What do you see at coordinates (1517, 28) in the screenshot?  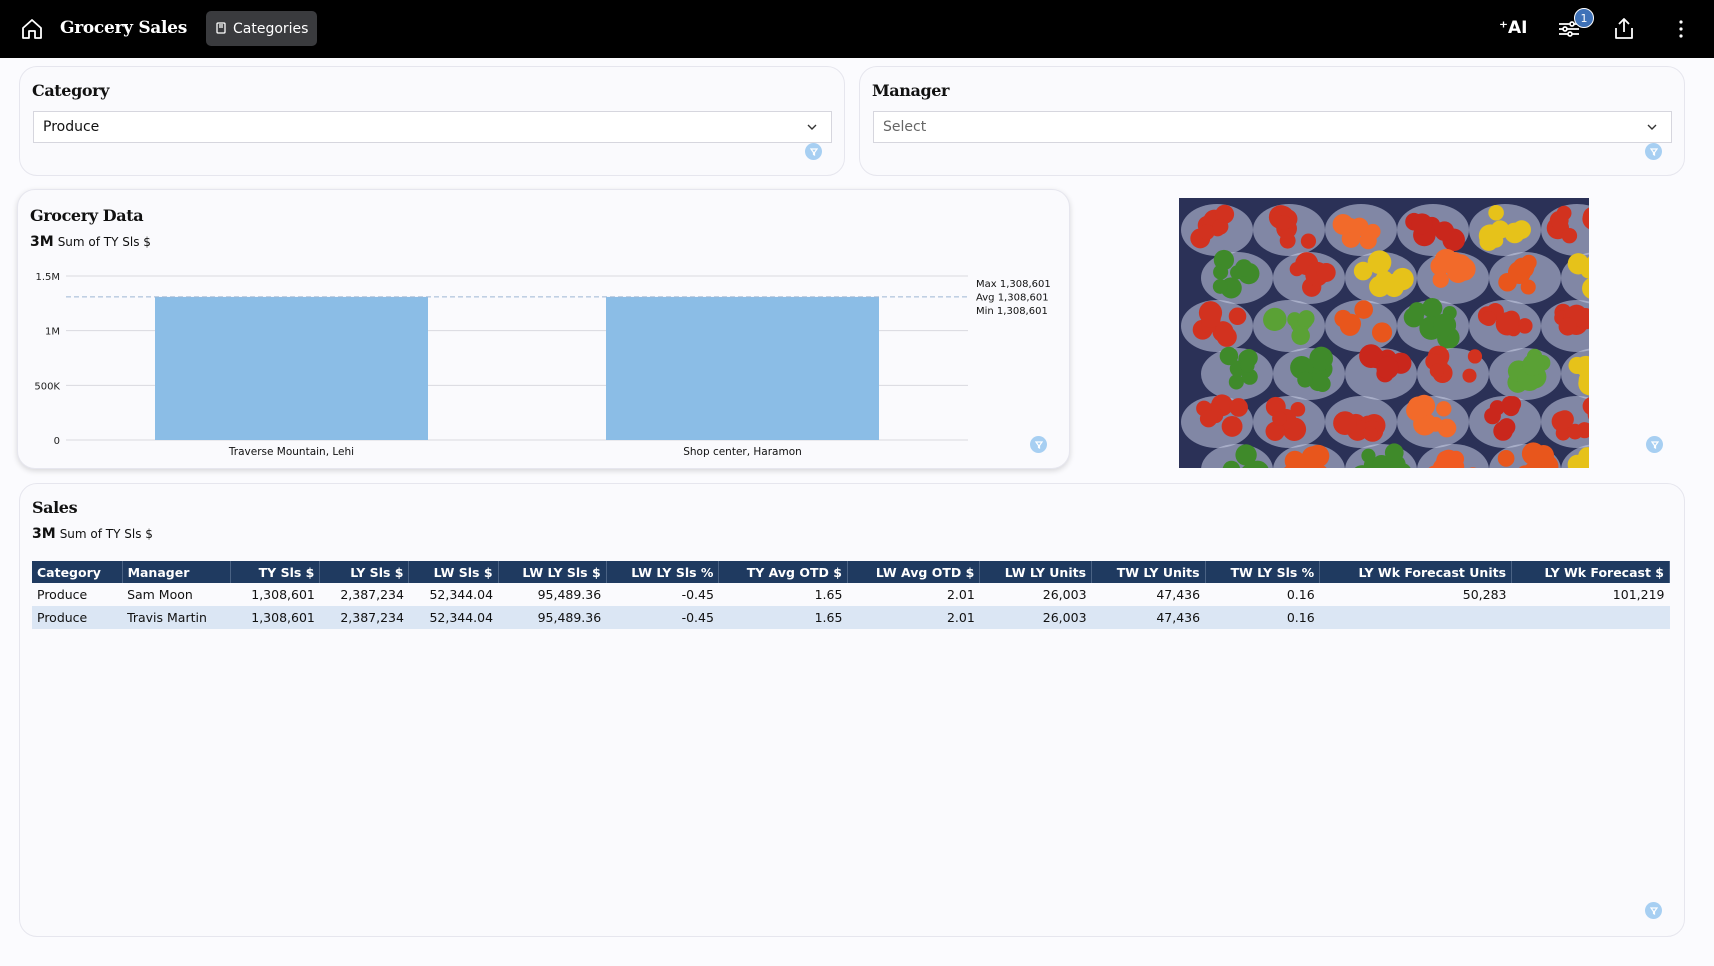 I see `ai-label: AI` at bounding box center [1517, 28].